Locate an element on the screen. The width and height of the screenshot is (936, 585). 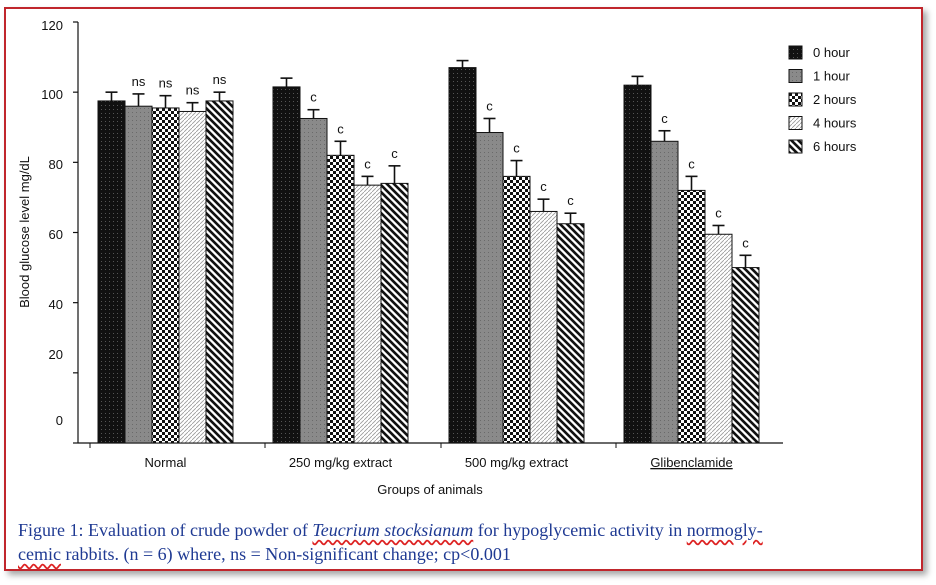
y-tick-label: 60 is located at coordinates (56, 234).